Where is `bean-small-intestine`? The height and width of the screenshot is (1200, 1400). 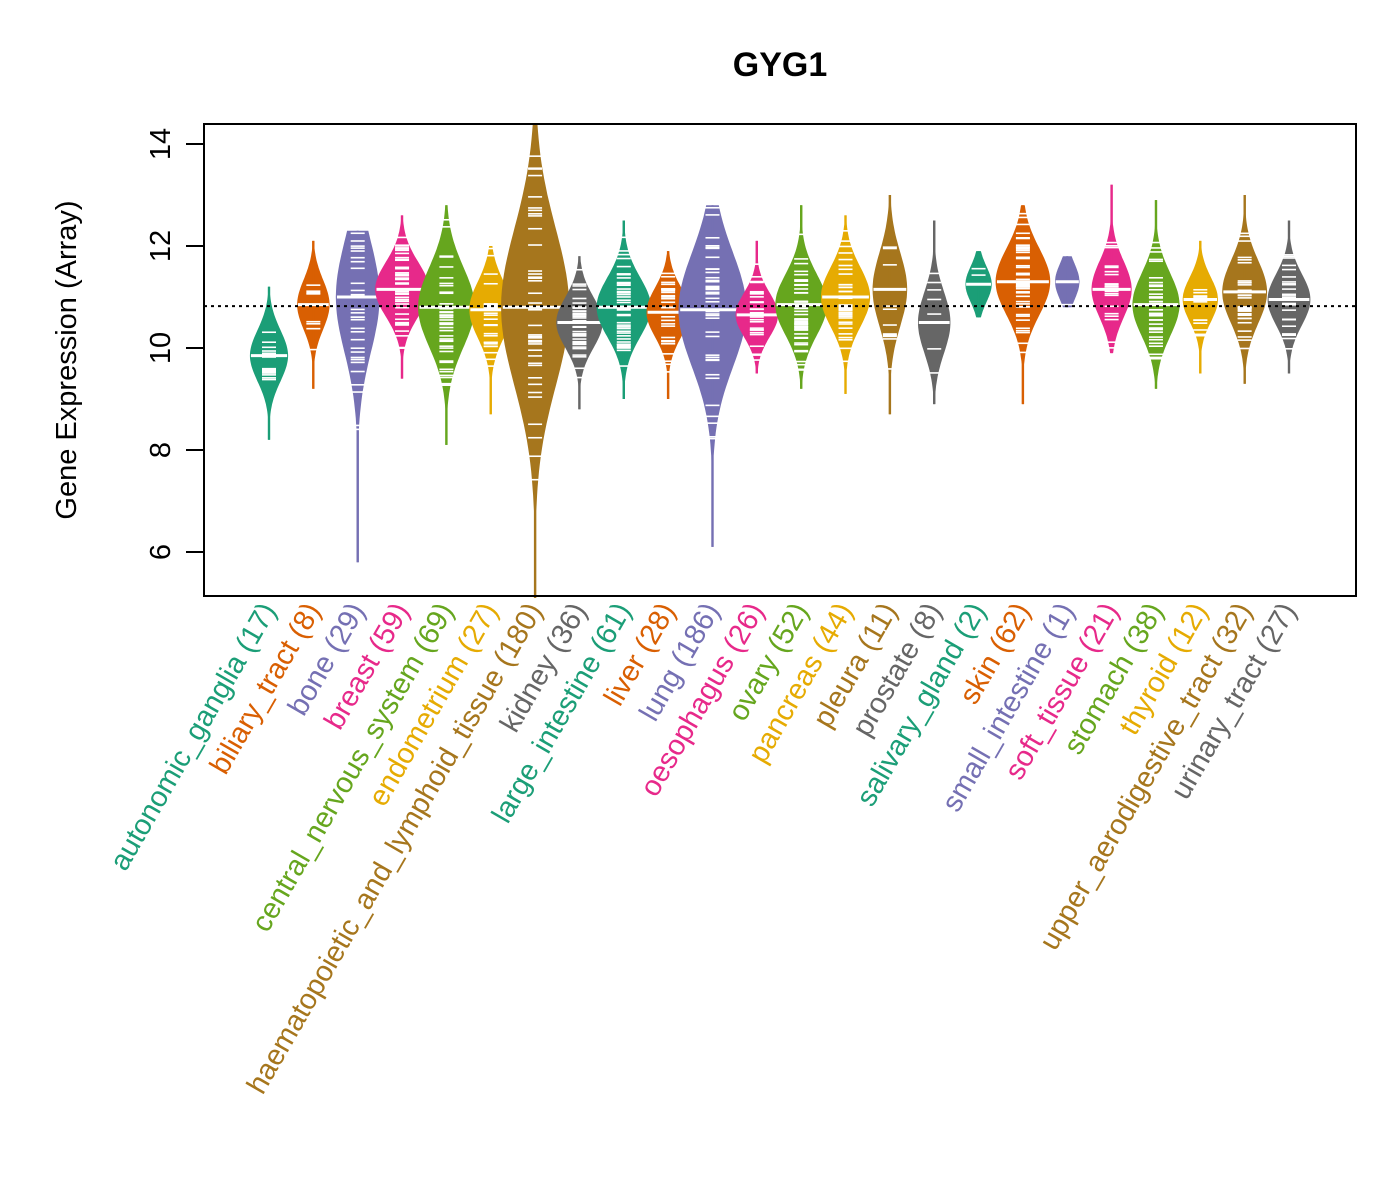 bean-small-intestine is located at coordinates (1067, 282).